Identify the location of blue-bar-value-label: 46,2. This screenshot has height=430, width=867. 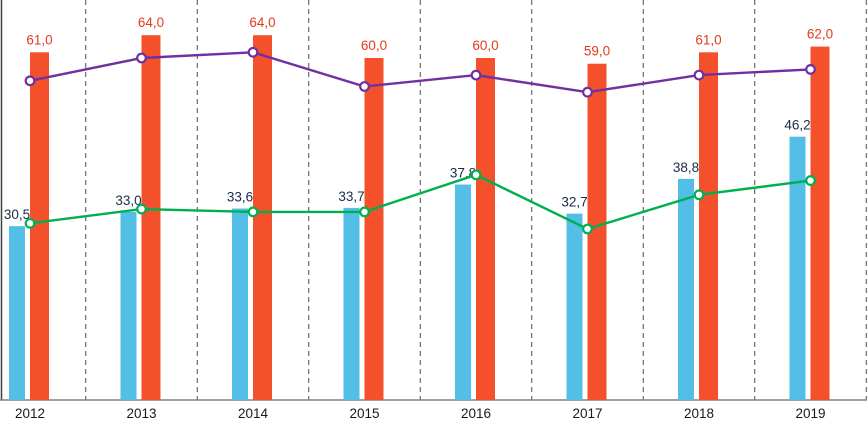
(797, 125).